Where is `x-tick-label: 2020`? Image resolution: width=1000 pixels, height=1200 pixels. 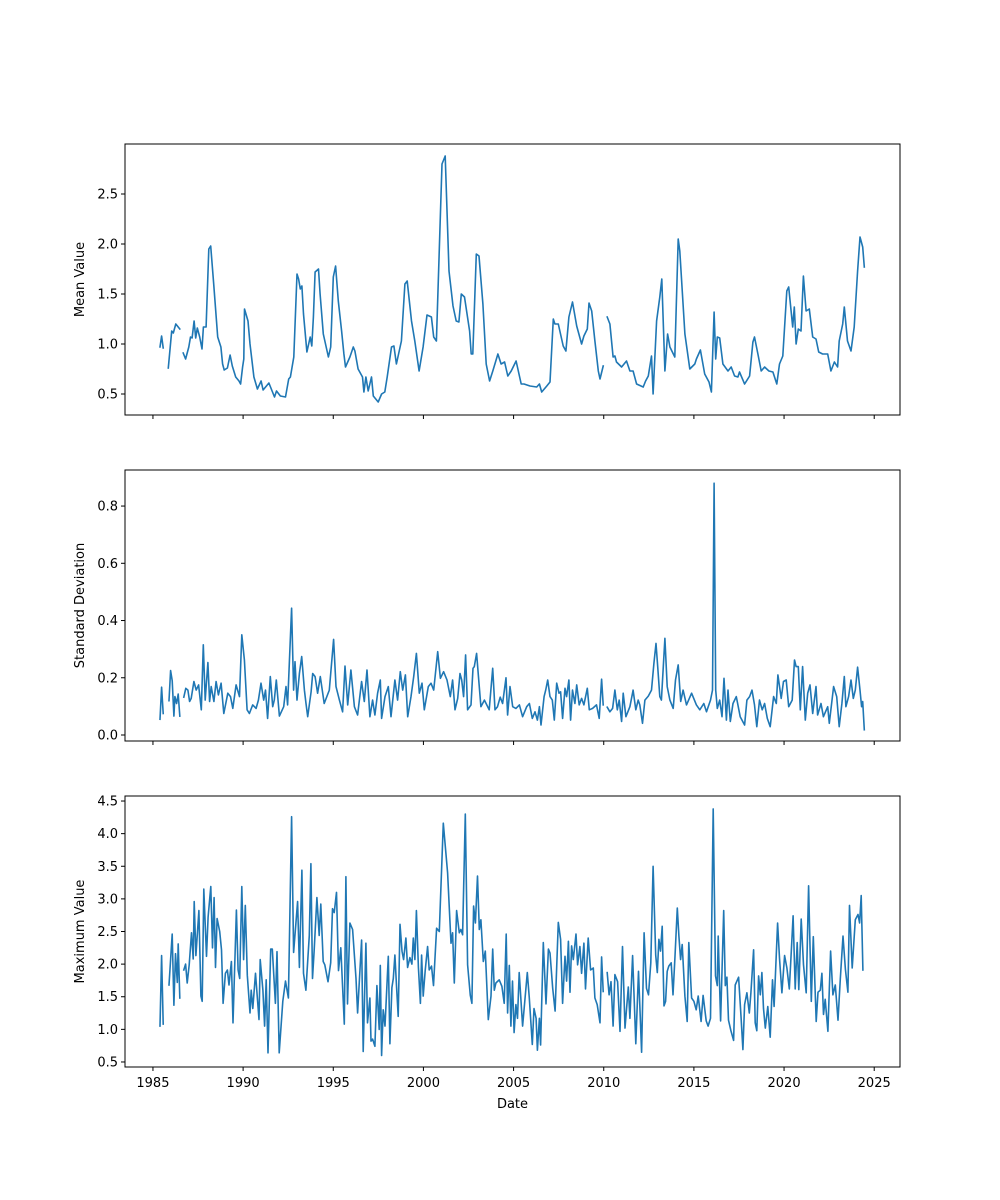 x-tick-label: 2020 is located at coordinates (784, 1083).